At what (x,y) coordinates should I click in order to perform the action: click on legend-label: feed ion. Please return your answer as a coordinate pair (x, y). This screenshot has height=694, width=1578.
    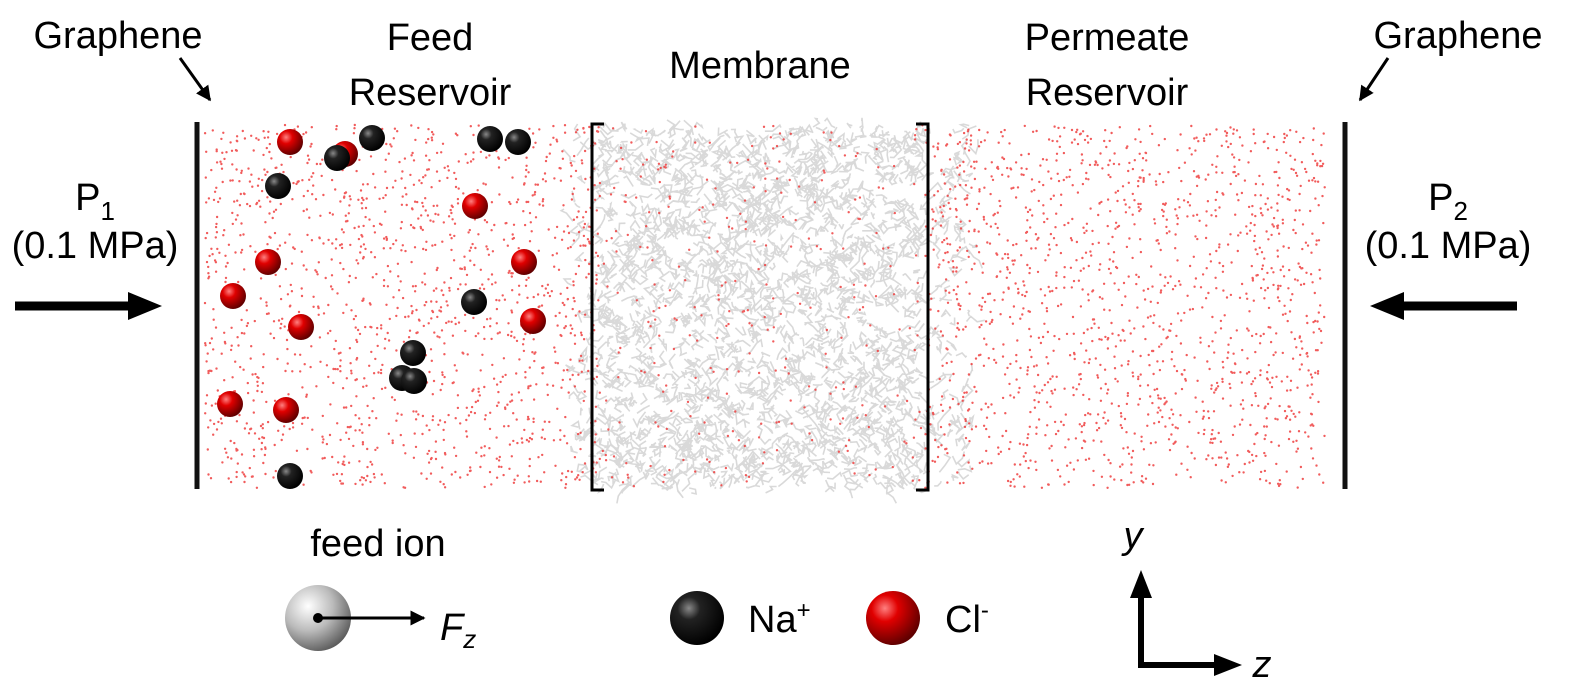
    Looking at the image, I should click on (377, 544).